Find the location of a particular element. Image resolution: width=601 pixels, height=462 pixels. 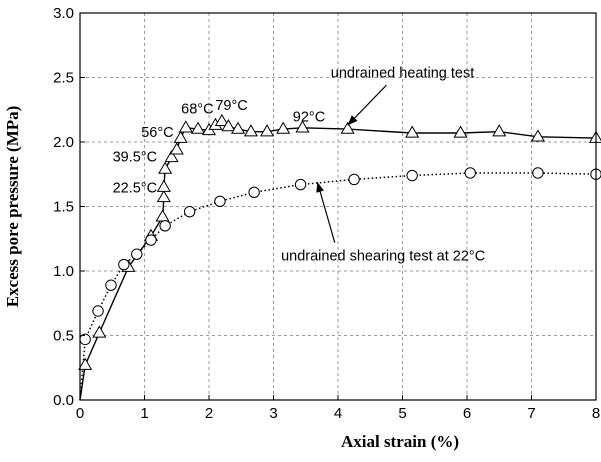

y-tick-label: 0.5 is located at coordinates (63, 336).